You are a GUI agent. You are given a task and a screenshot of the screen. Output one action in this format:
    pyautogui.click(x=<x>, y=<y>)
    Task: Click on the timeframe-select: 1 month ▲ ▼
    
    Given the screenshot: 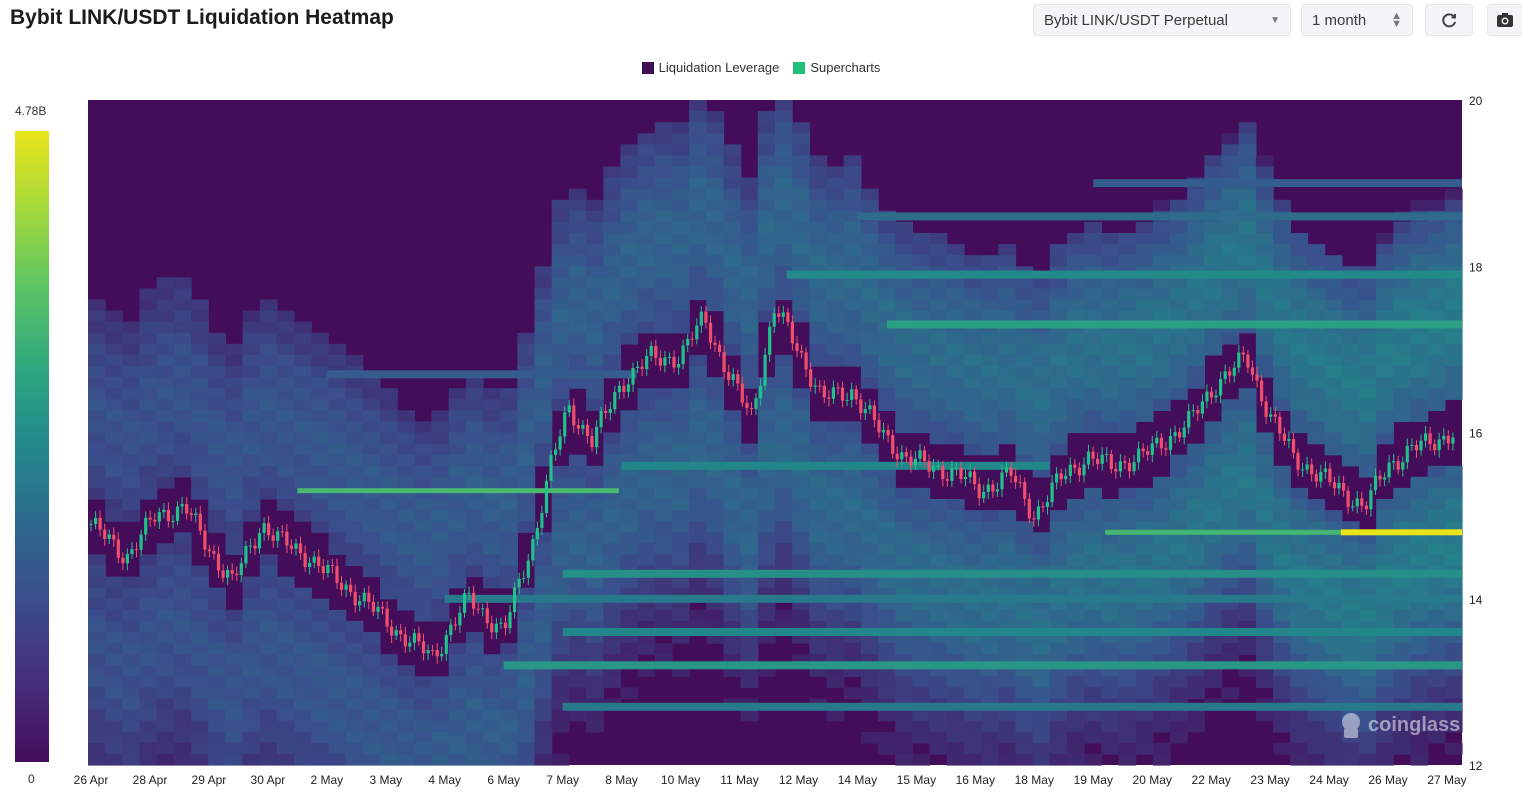 What is the action you would take?
    pyautogui.click(x=1357, y=20)
    